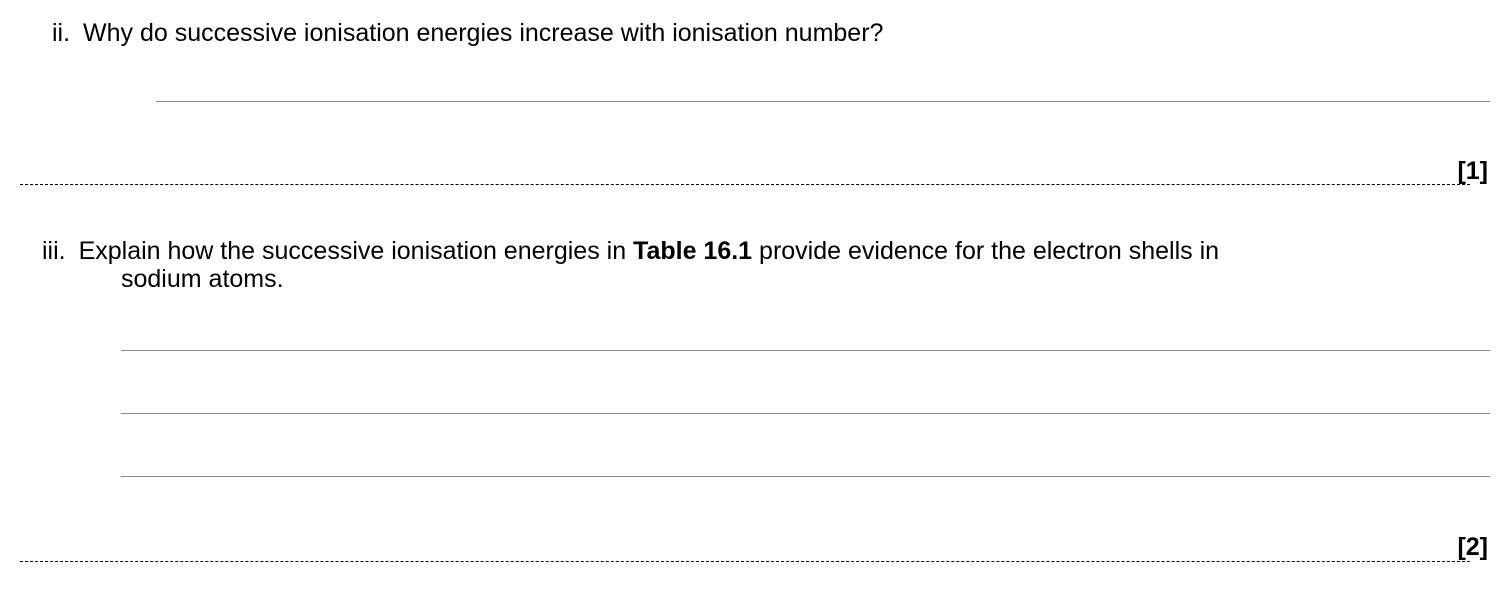 The height and width of the screenshot is (599, 1504). Describe the element at coordinates (745, 561) in the screenshot. I see `mark-dashed-line-iii` at that location.